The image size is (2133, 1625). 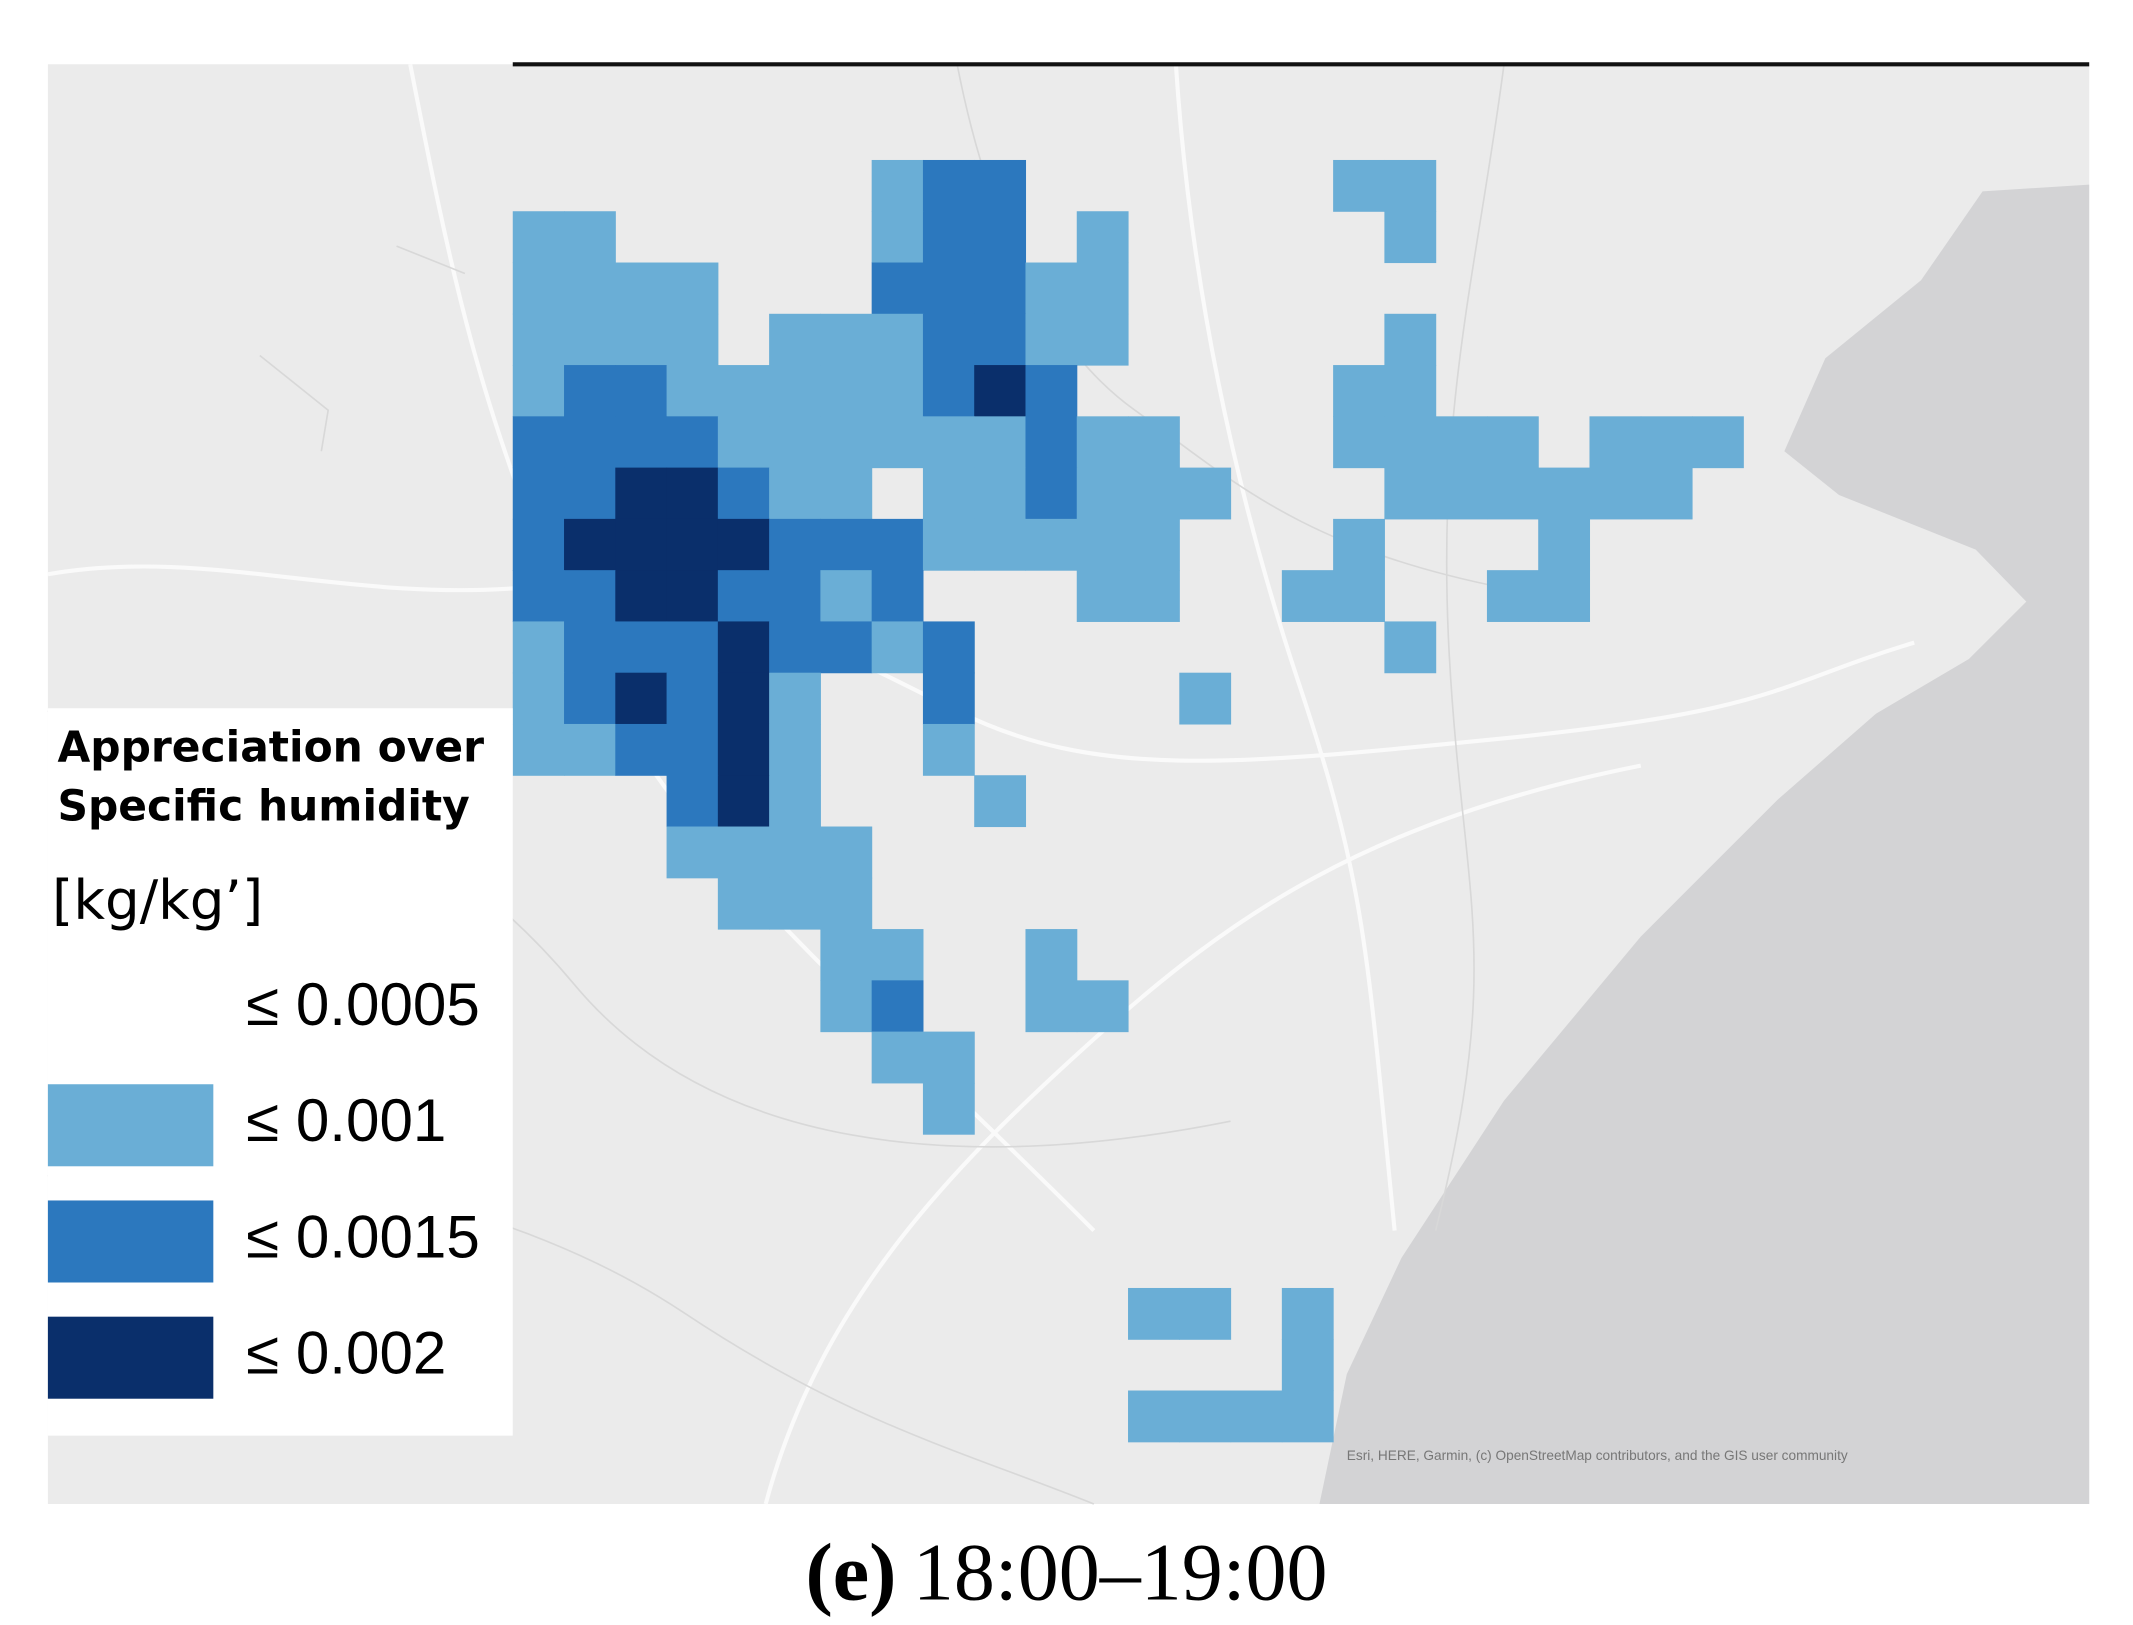 I want to click on caption-text: 18:00–19:00, so click(x=1120, y=1572).